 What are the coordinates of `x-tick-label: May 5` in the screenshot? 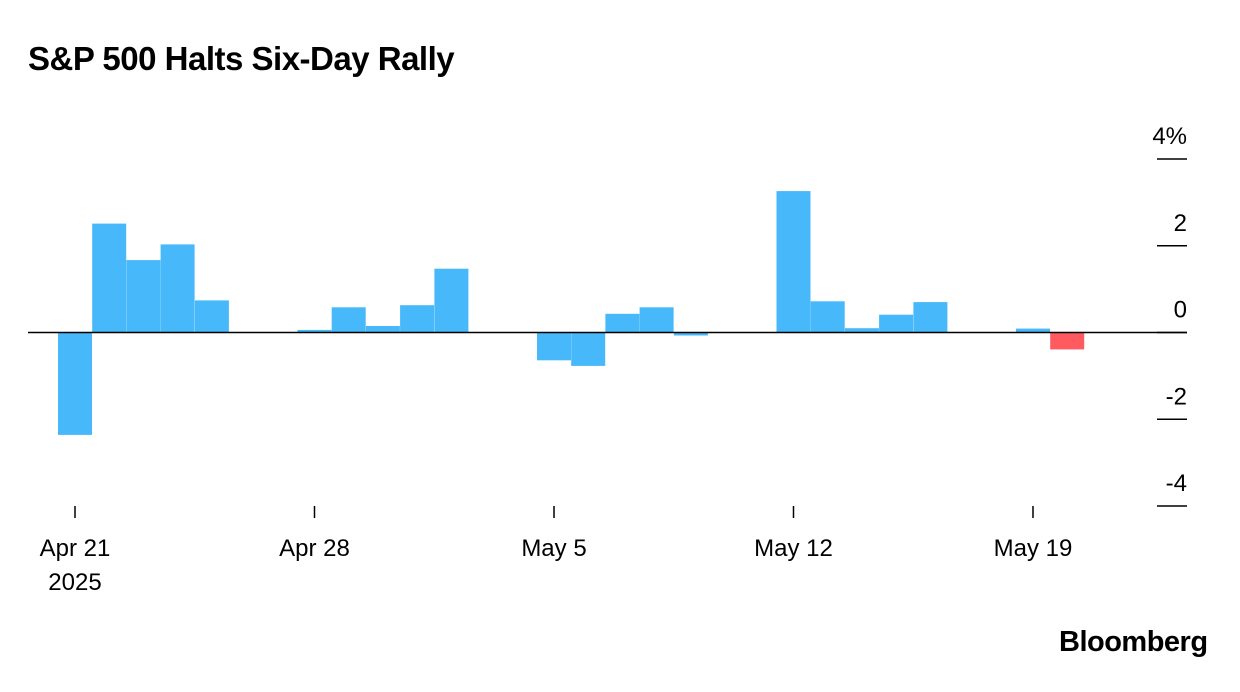 It's located at (553, 548).